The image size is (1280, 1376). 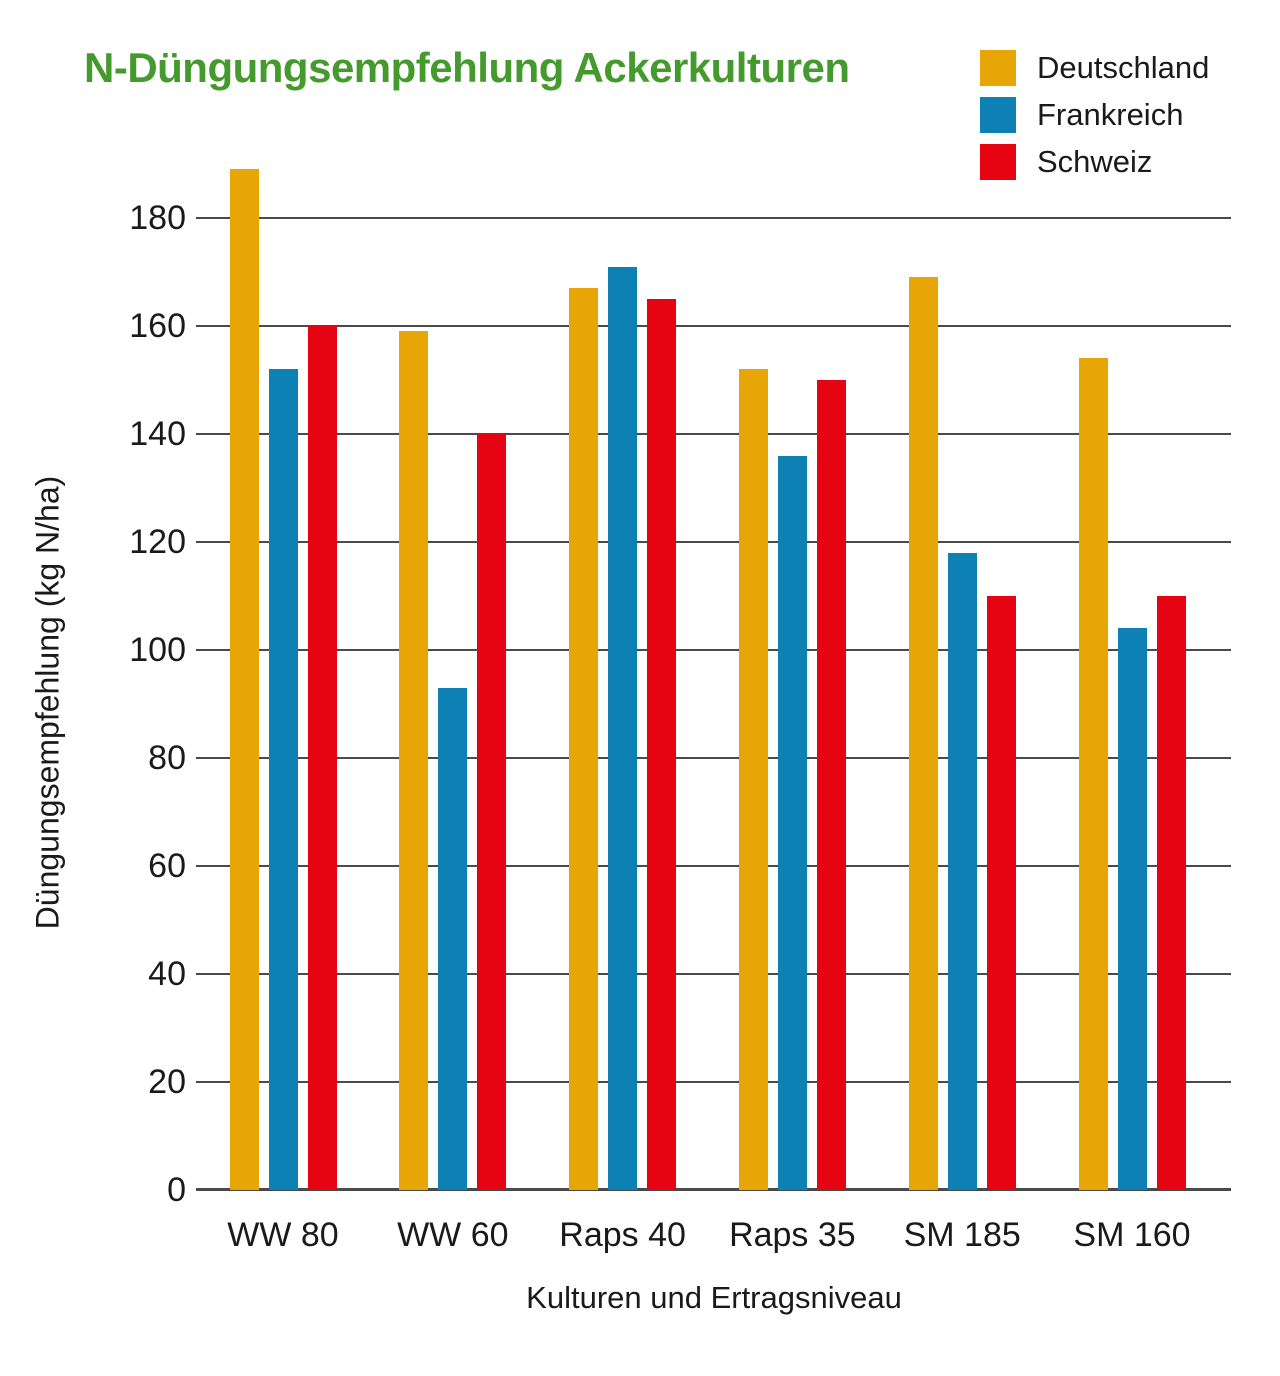 What do you see at coordinates (998, 68) in the screenshot?
I see `legend-swatch-deutschland` at bounding box center [998, 68].